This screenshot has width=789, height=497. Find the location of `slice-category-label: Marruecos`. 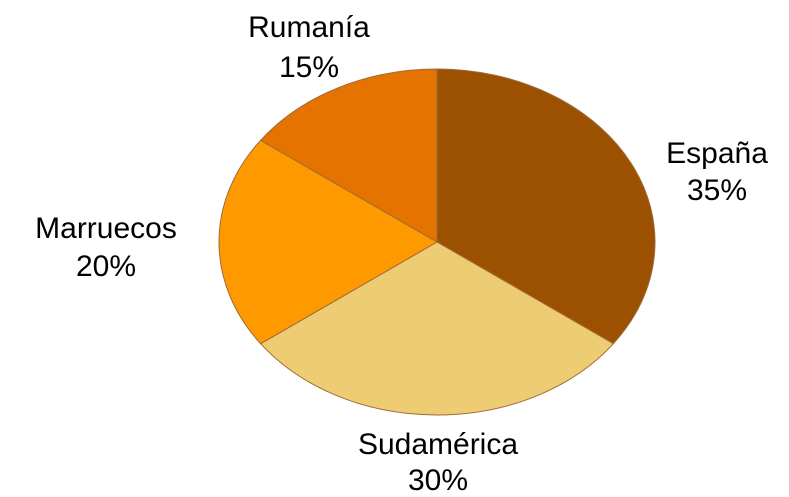

slice-category-label: Marruecos is located at coordinates (106, 228).